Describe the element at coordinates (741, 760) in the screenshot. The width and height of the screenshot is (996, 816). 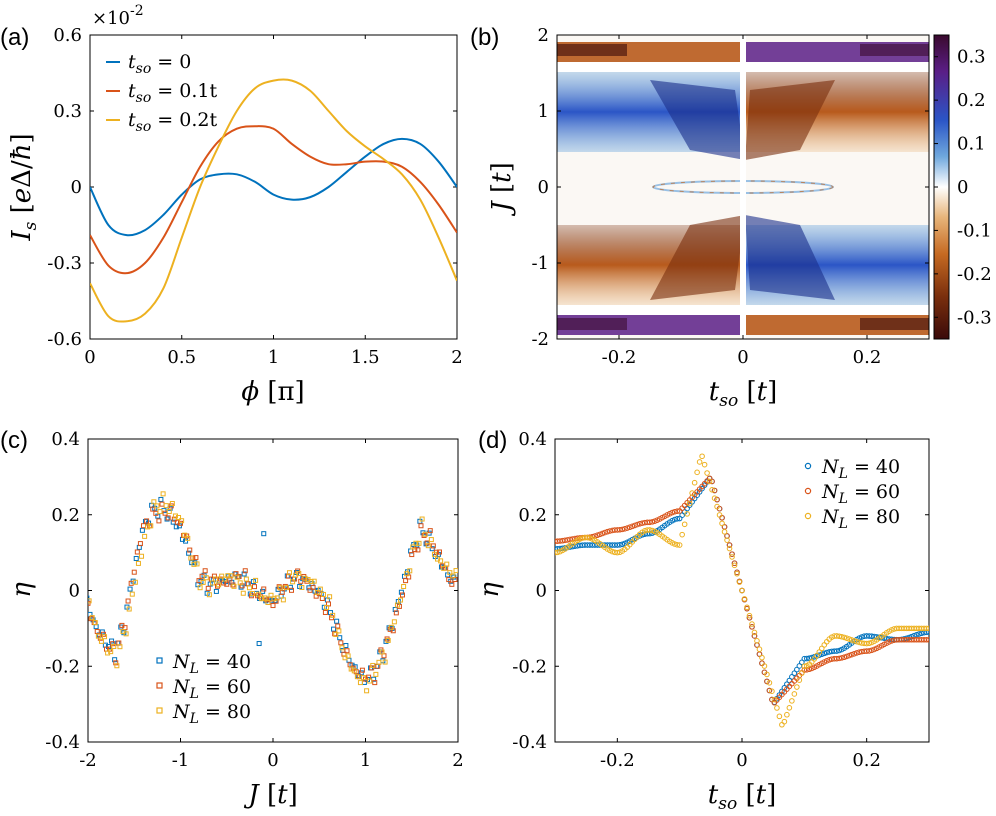
I see `panel-d-xtick-label: 0` at that location.